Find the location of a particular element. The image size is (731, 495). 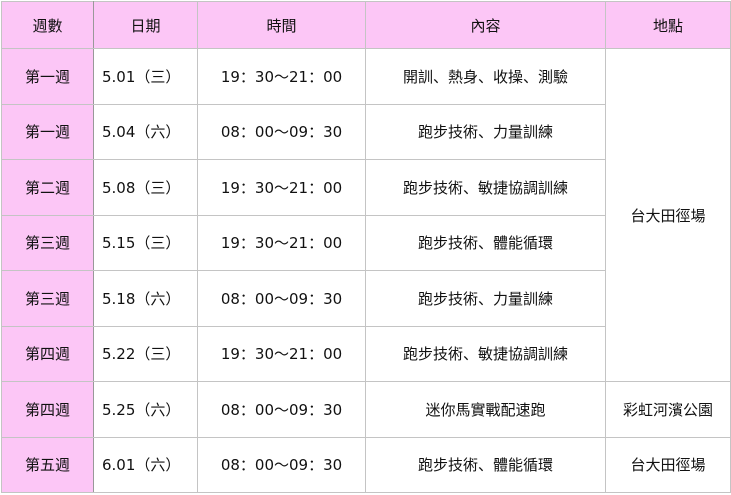

table-row: 第四週 5.25（六） 08：00～09：30 迷你馬實戰配速跑 彩虹河濱公園 is located at coordinates (366, 409).